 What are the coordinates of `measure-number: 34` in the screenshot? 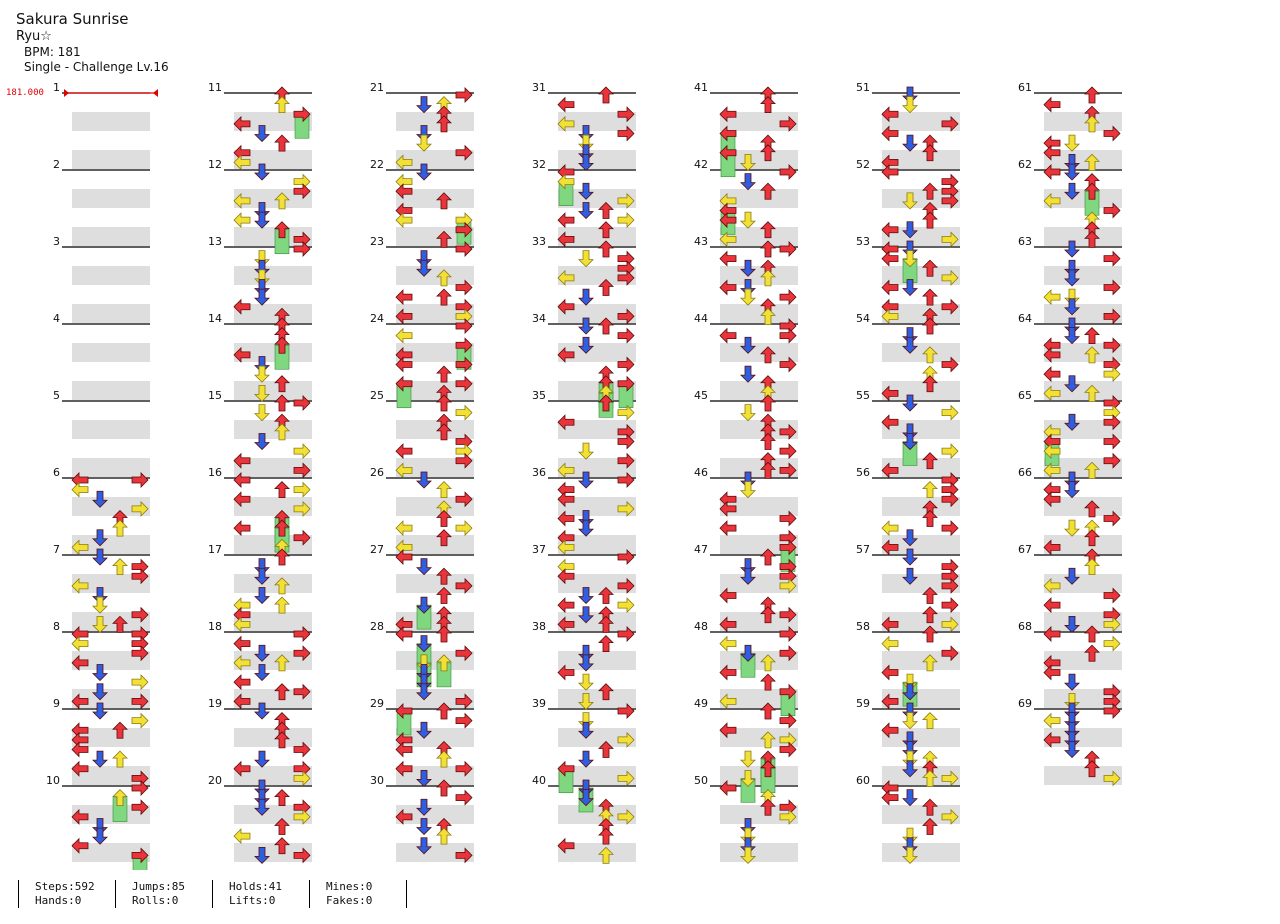 It's located at (539, 318).